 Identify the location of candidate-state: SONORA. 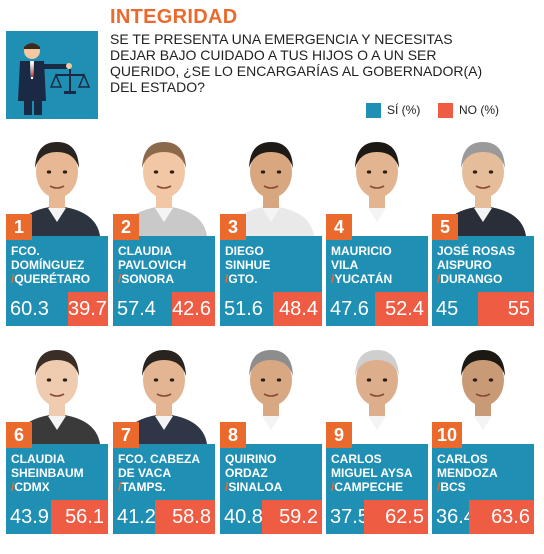
(166, 279).